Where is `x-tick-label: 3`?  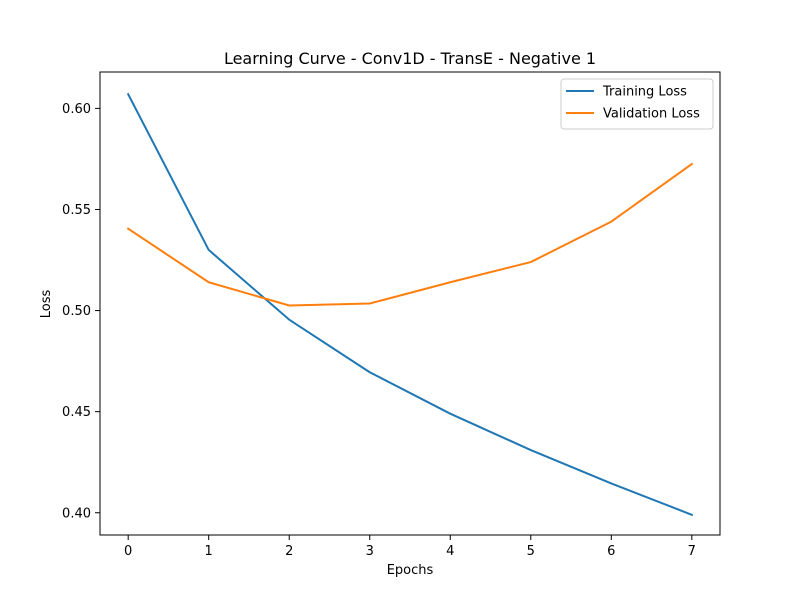 x-tick-label: 3 is located at coordinates (370, 551).